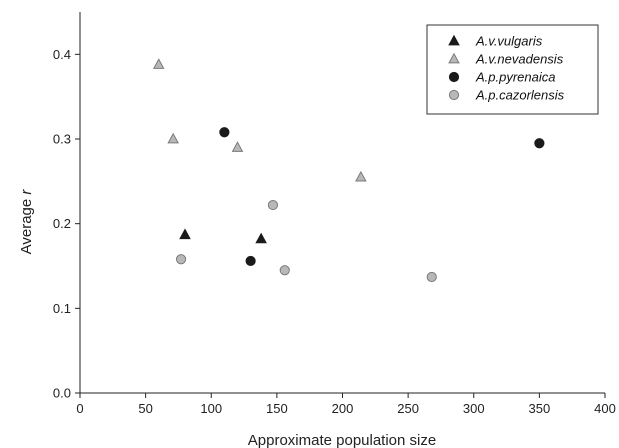  Describe the element at coordinates (540, 408) in the screenshot. I see `x-tick-label: 350` at that location.